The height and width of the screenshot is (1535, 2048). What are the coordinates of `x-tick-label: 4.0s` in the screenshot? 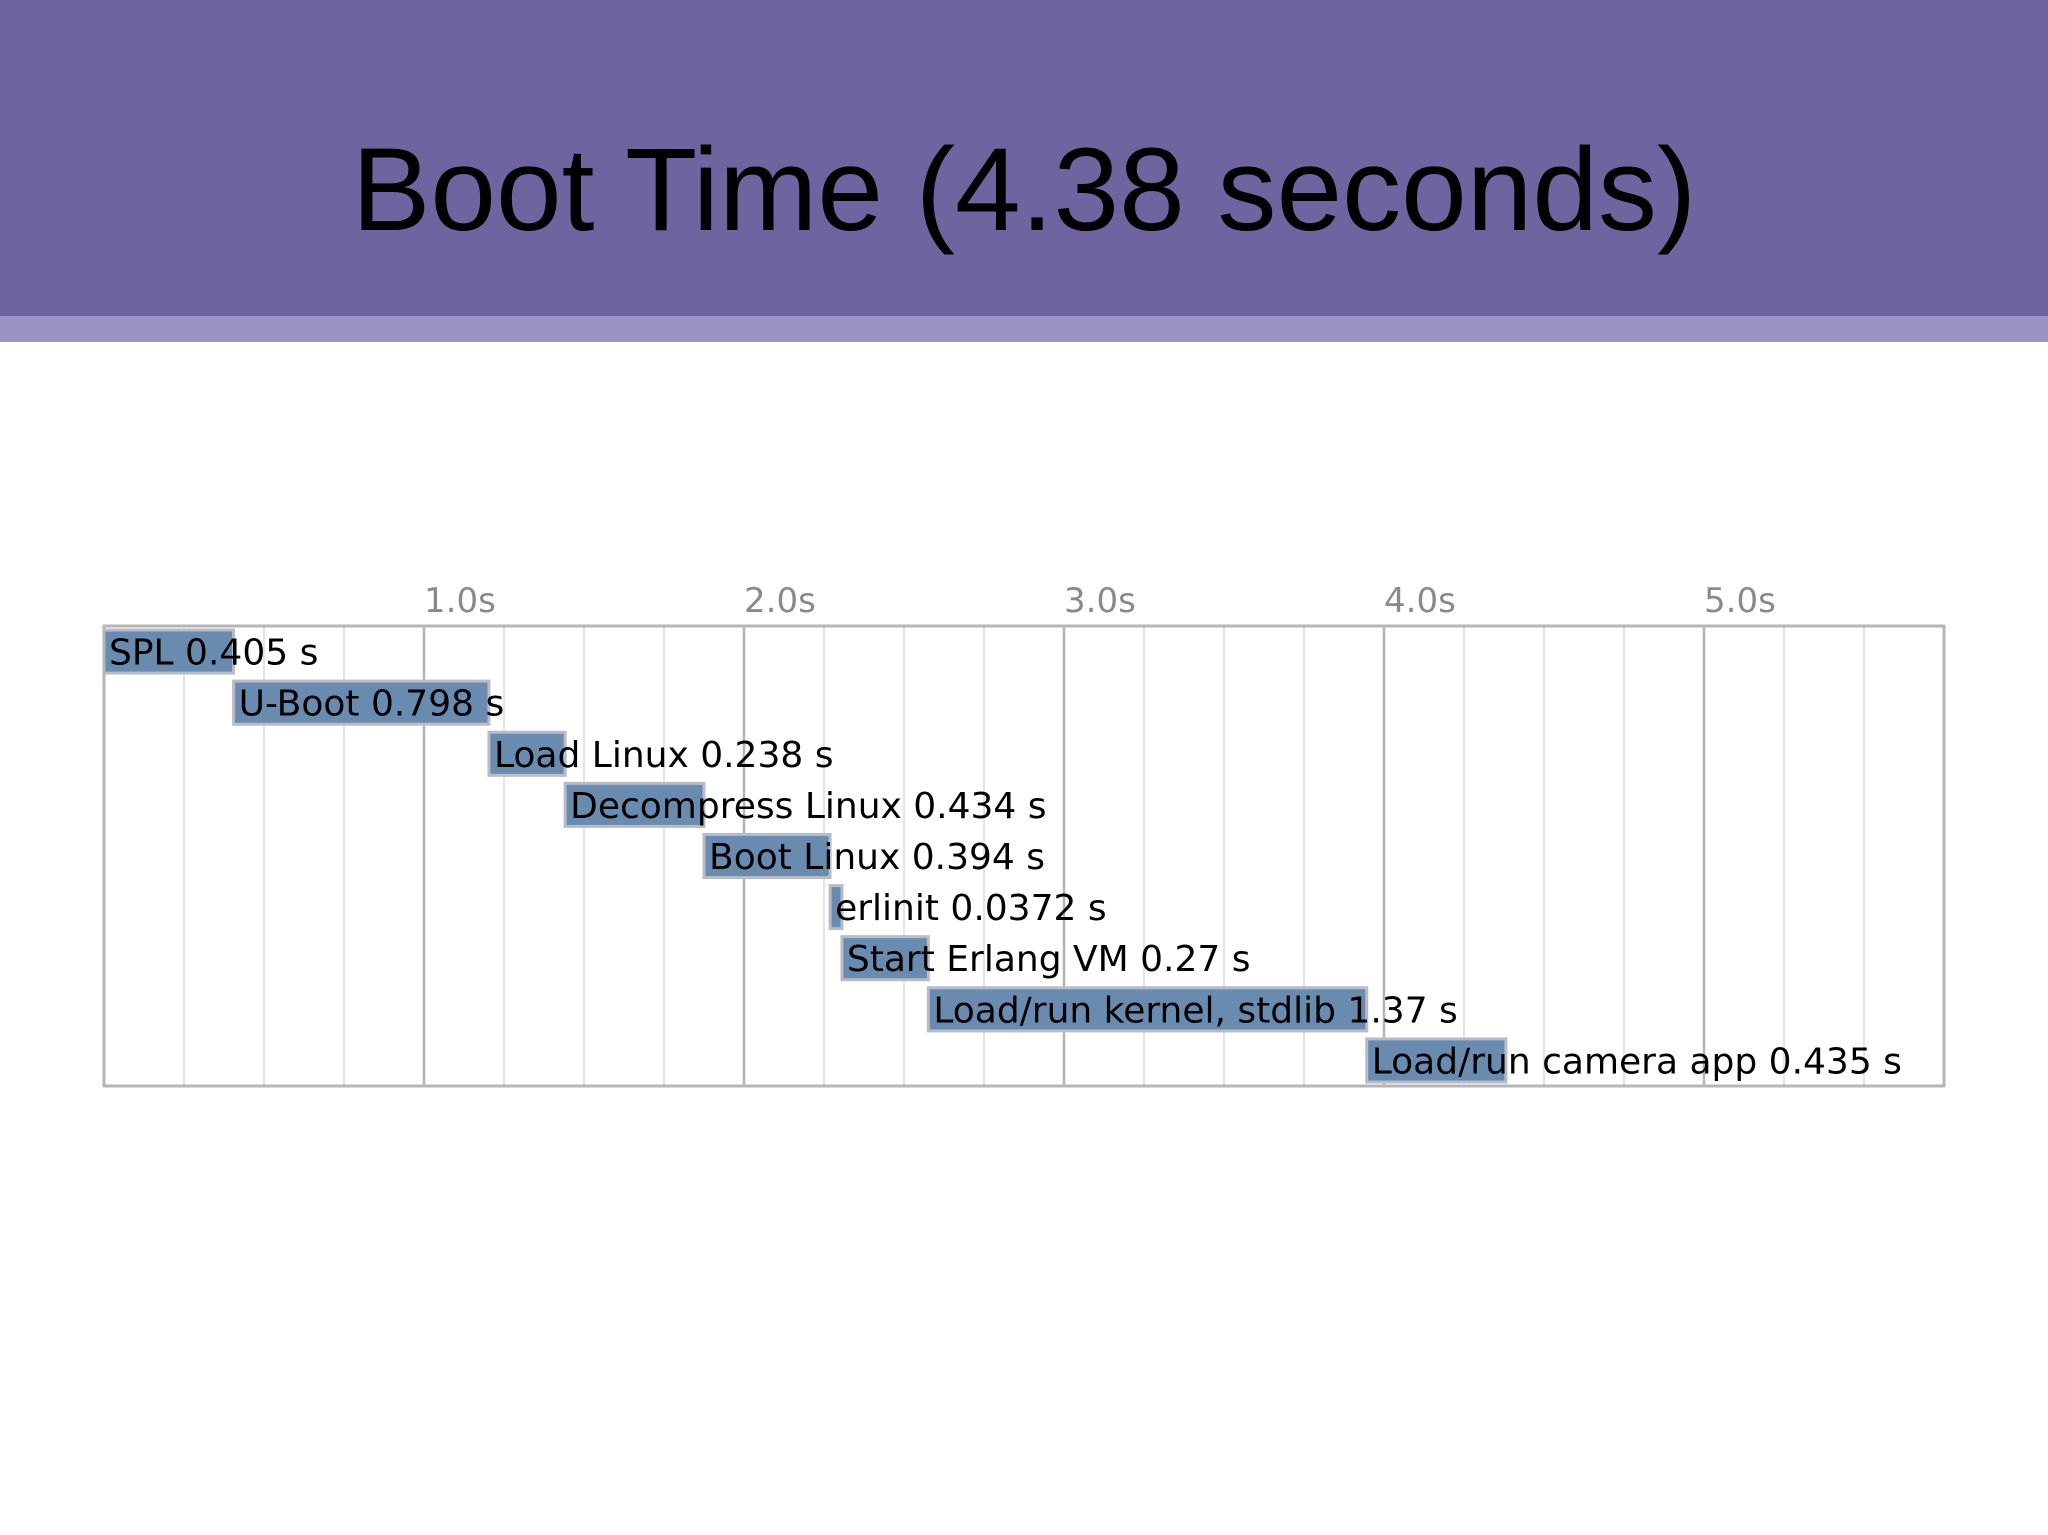 It's located at (1420, 601).